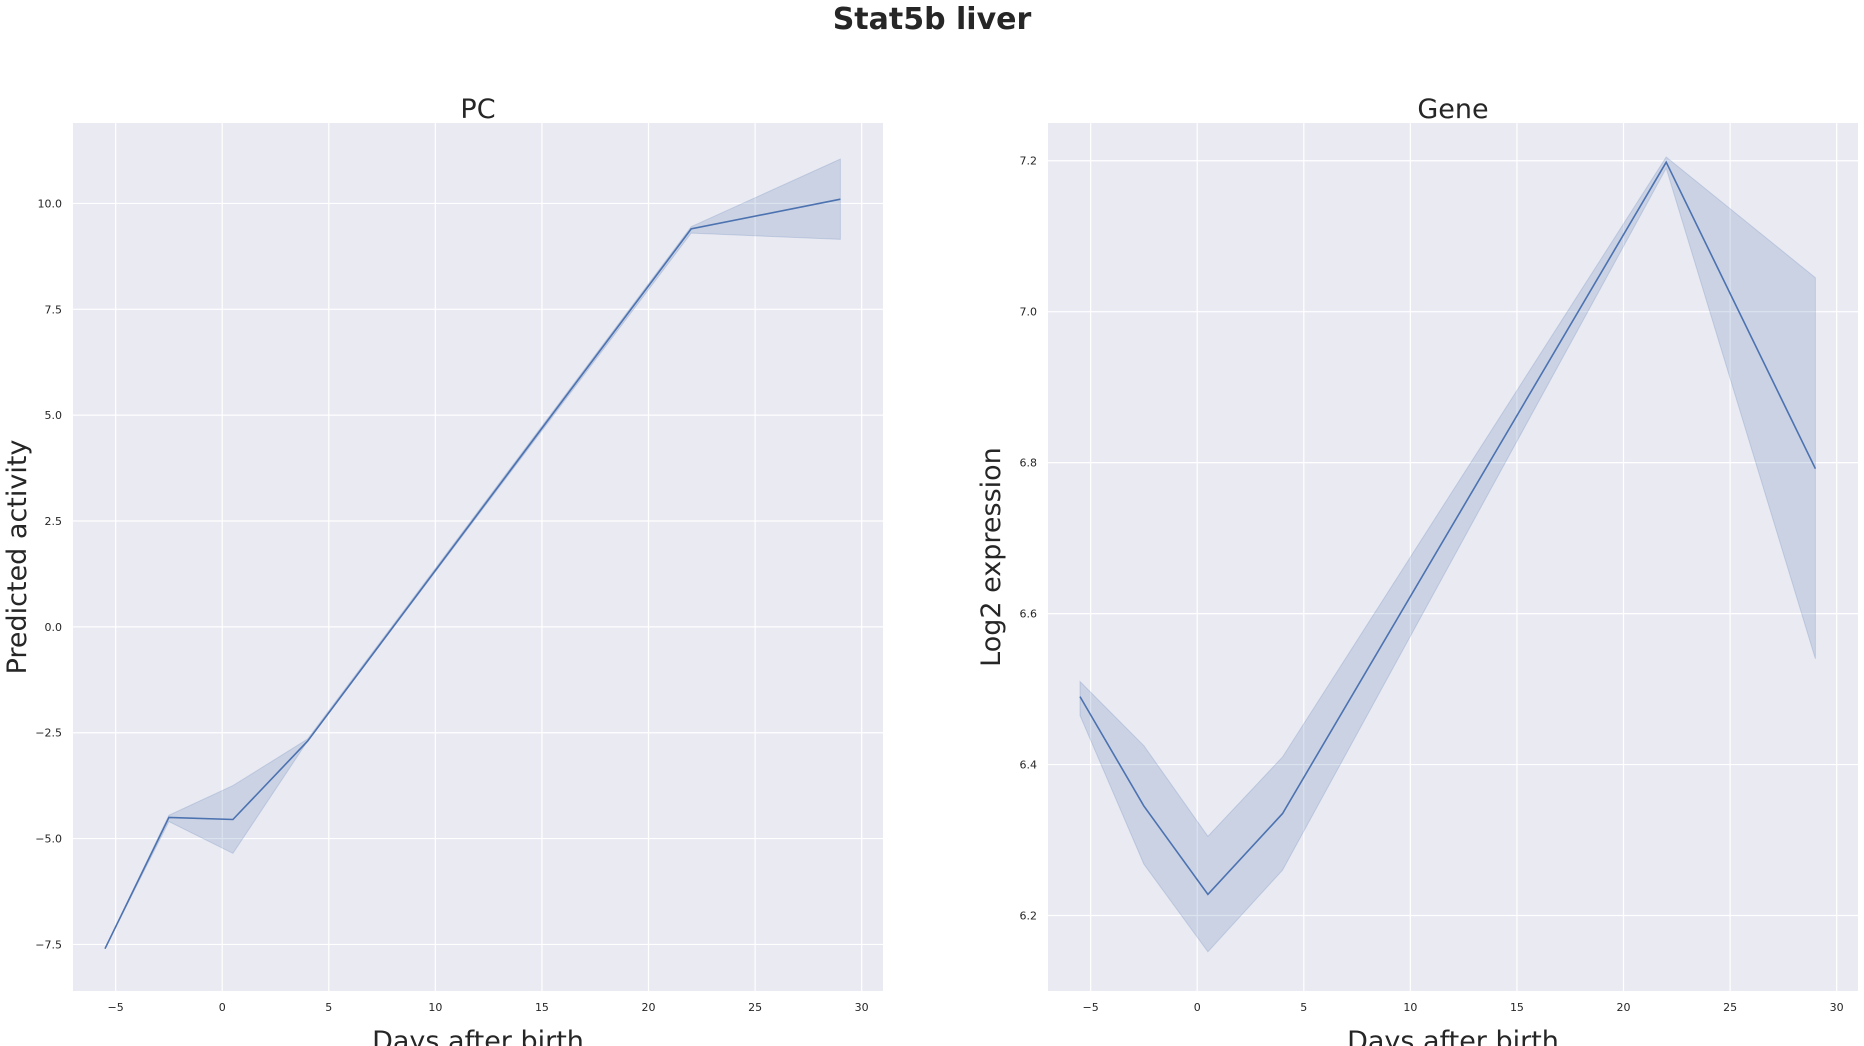 The width and height of the screenshot is (1864, 1046). I want to click on figure-title: Stat5b liver, so click(932, 19).